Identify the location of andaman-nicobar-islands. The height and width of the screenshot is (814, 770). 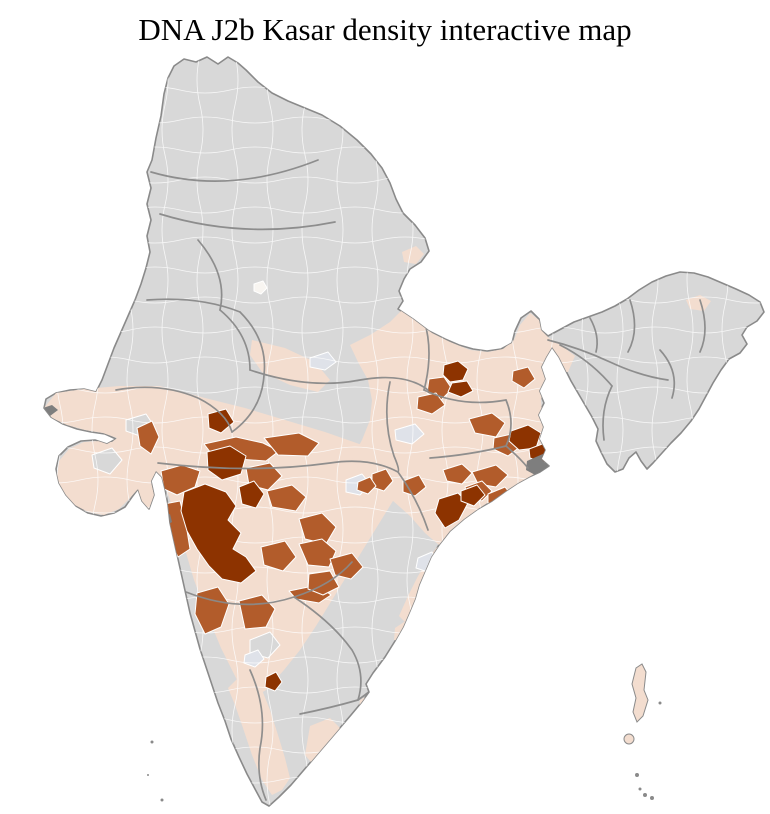
(642, 731).